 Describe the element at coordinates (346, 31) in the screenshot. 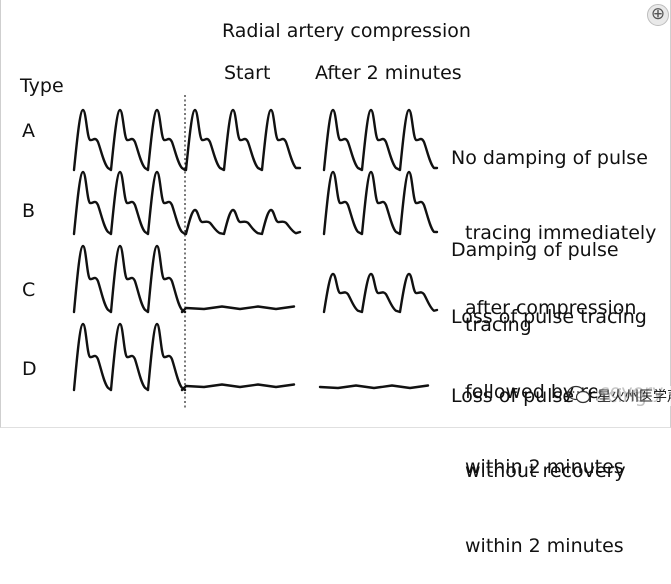

I see `figure-title: Radial artery compression` at that location.